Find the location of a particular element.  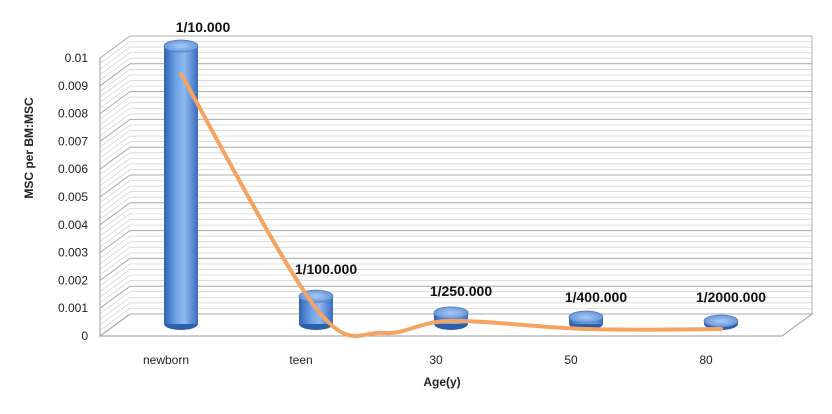

x-axis: newborn teen 30 50 80 is located at coordinates (428, 360).